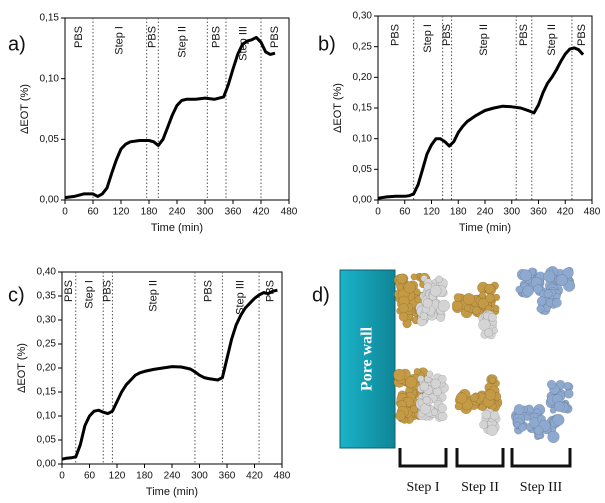 Image resolution: width=605 pixels, height=503 pixels. What do you see at coordinates (65, 212) in the screenshot?
I see `x-tick-label: 0` at bounding box center [65, 212].